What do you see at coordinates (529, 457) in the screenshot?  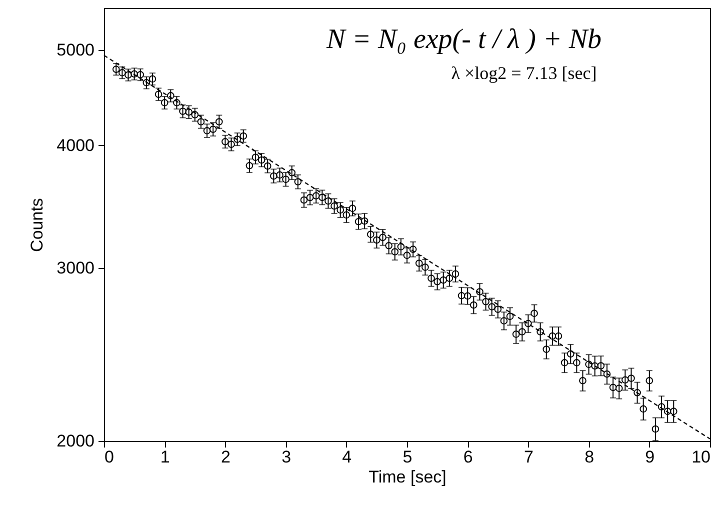 I see `x-tick-label: 7` at bounding box center [529, 457].